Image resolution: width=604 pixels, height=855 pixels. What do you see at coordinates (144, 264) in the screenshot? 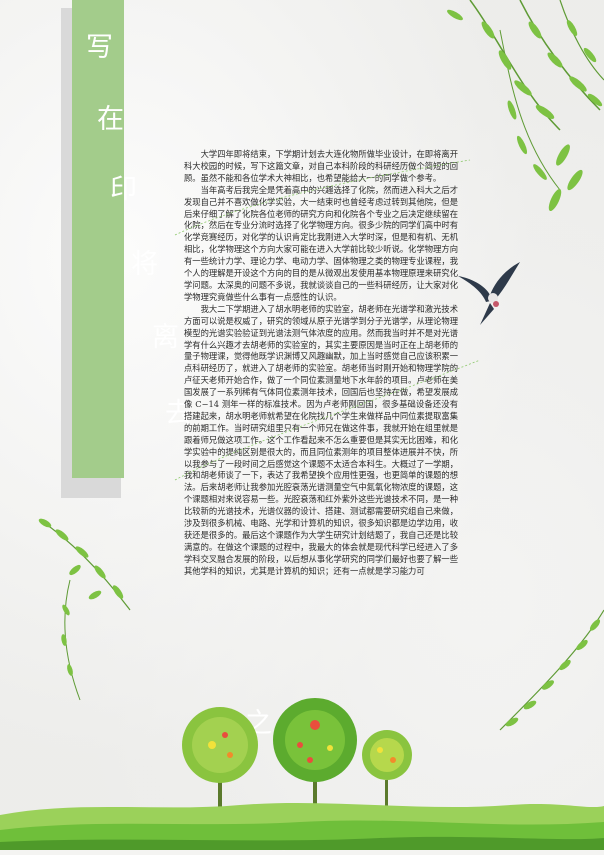
I see `title-char: 将` at bounding box center [144, 264].